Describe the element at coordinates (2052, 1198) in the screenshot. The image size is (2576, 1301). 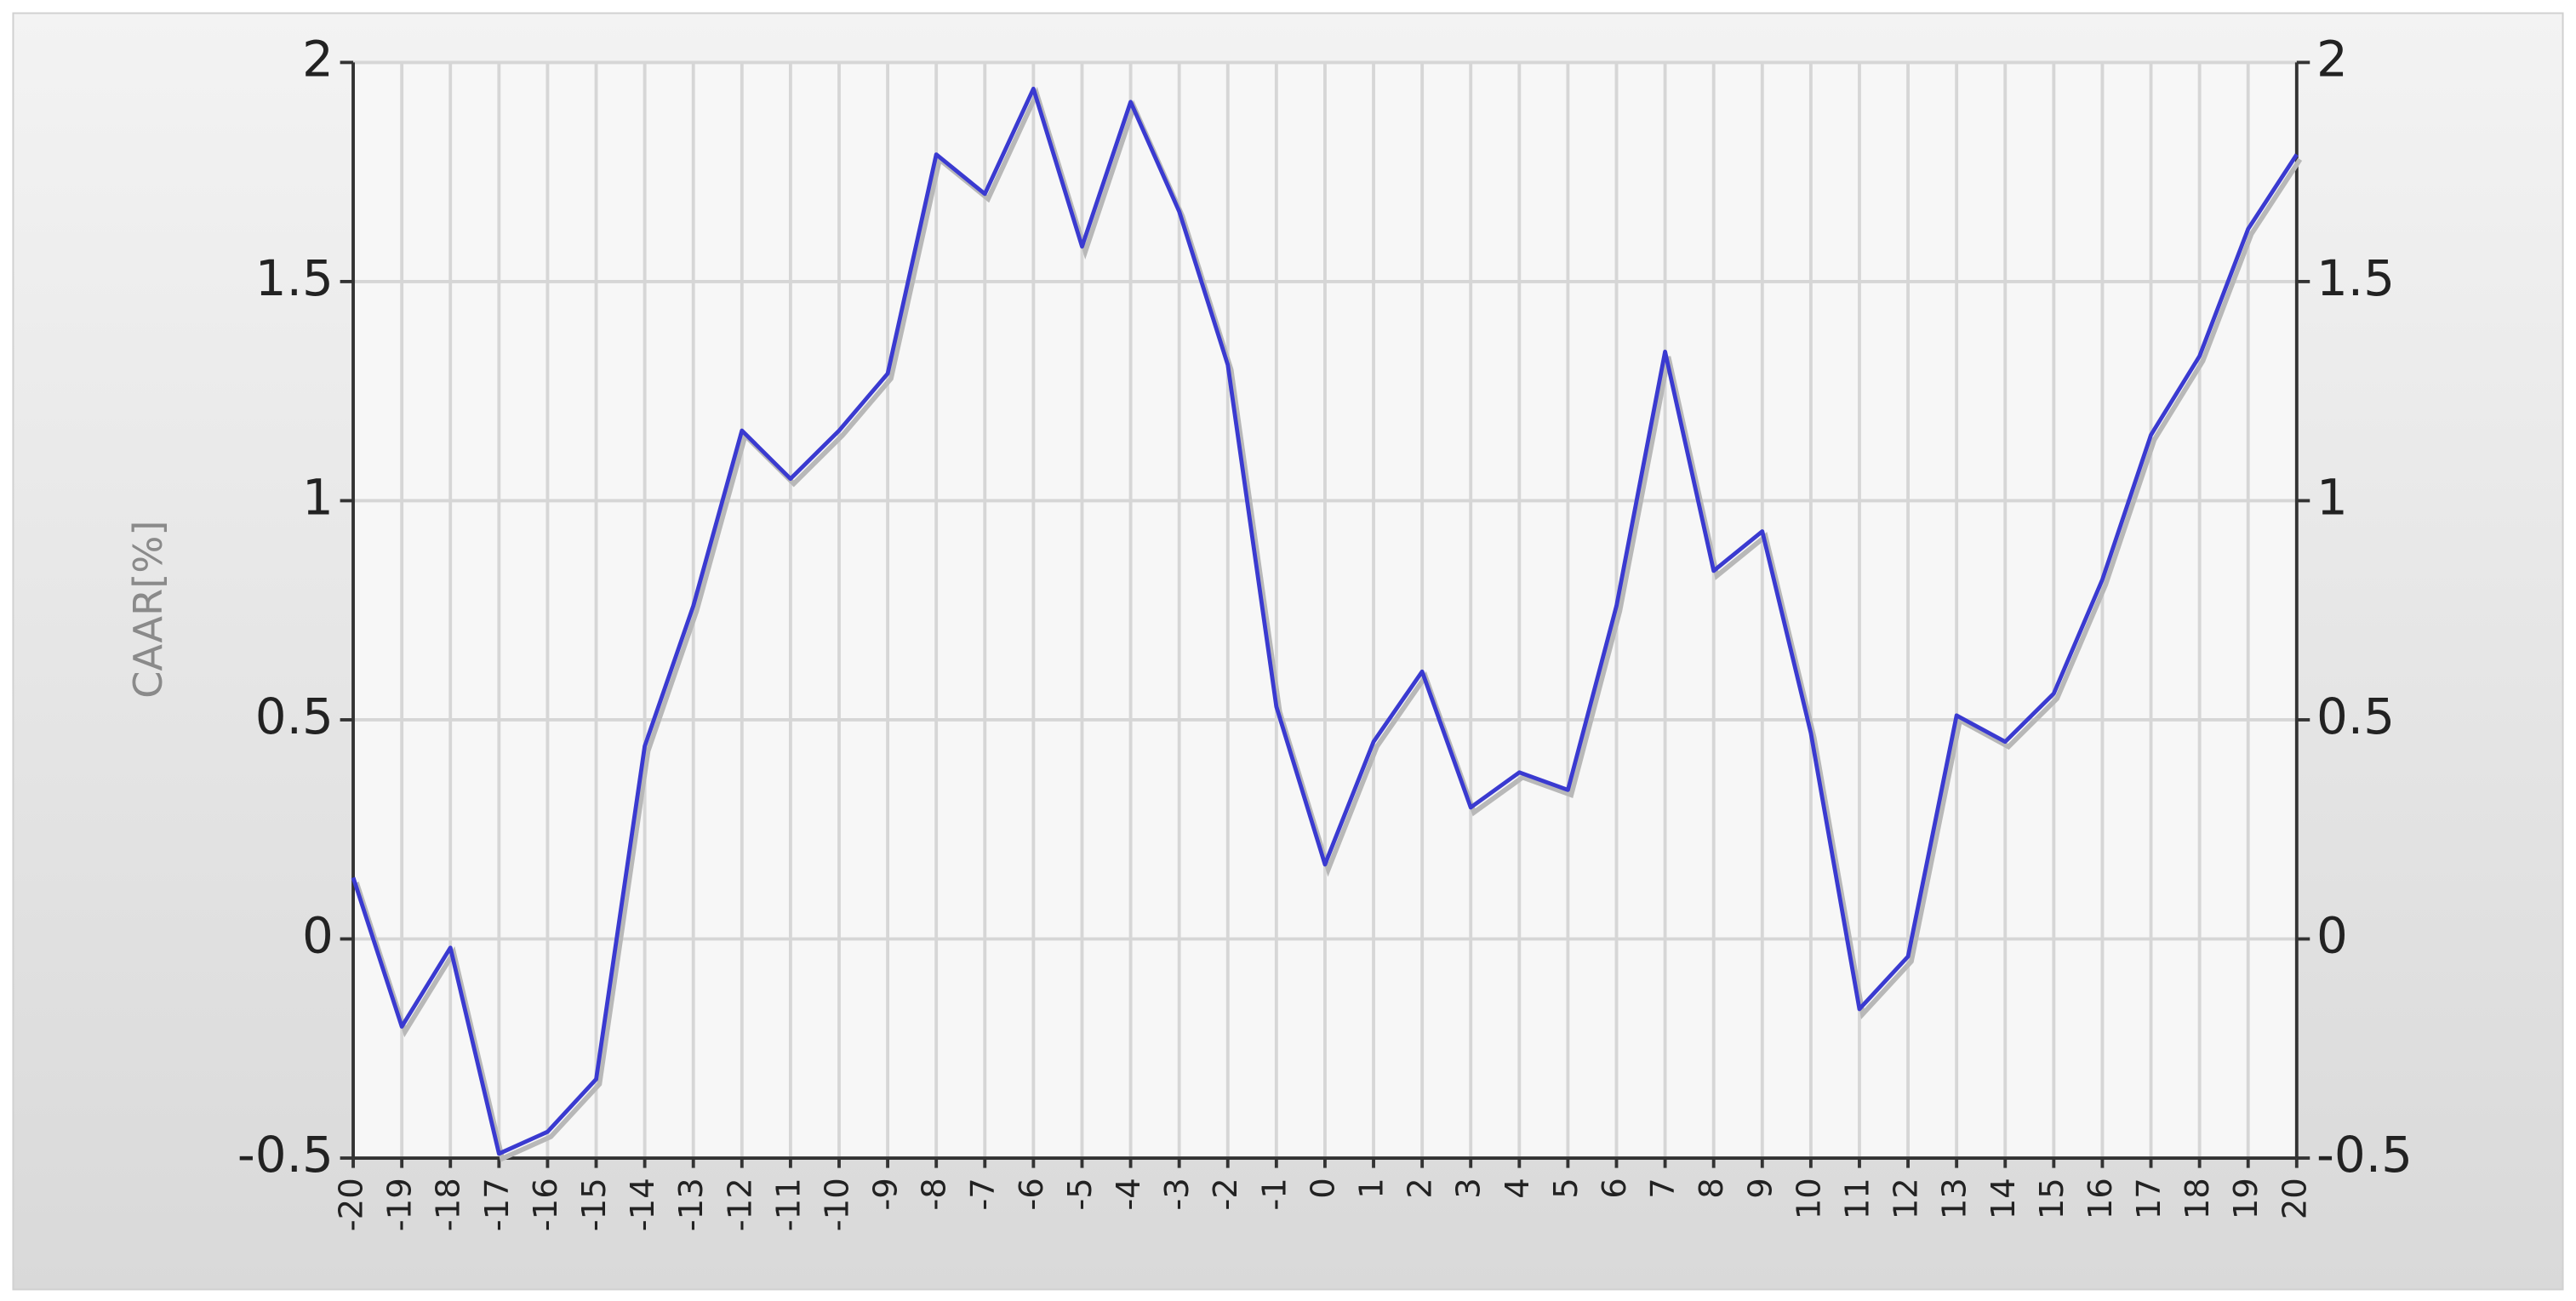
I see `x-tick-label: 15` at that location.